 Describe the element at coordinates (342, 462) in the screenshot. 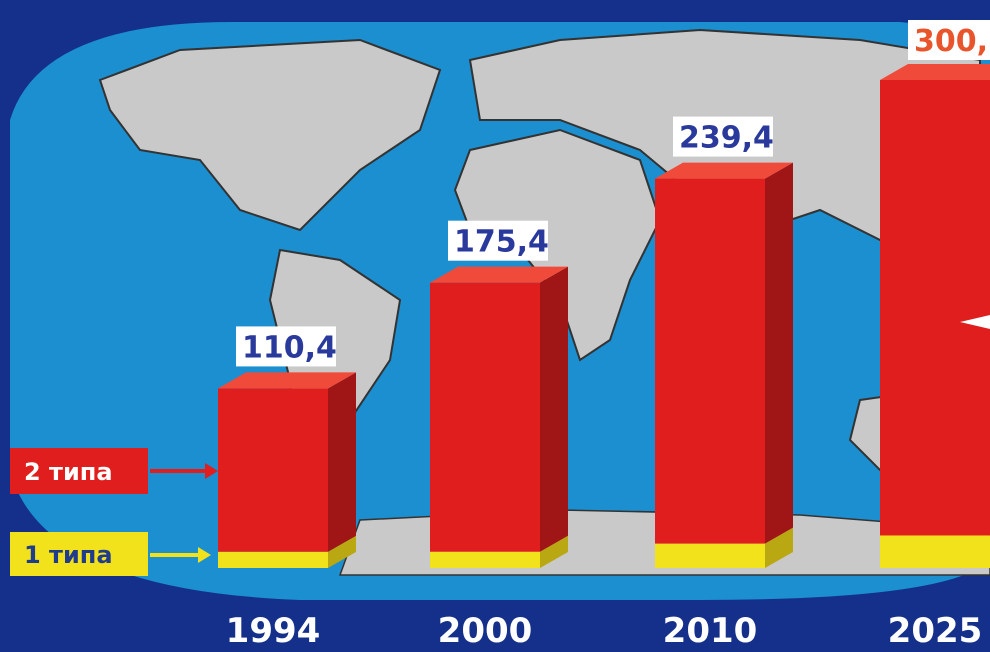

I see `bar-type2-side-1994` at that location.